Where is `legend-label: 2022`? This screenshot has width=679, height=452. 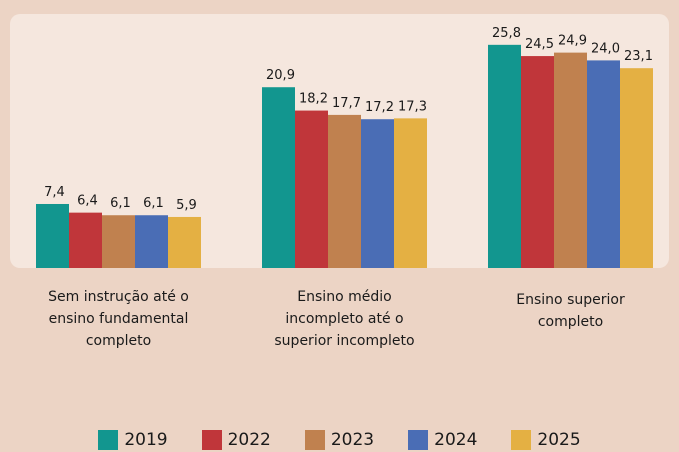 legend-label: 2022 is located at coordinates (249, 440).